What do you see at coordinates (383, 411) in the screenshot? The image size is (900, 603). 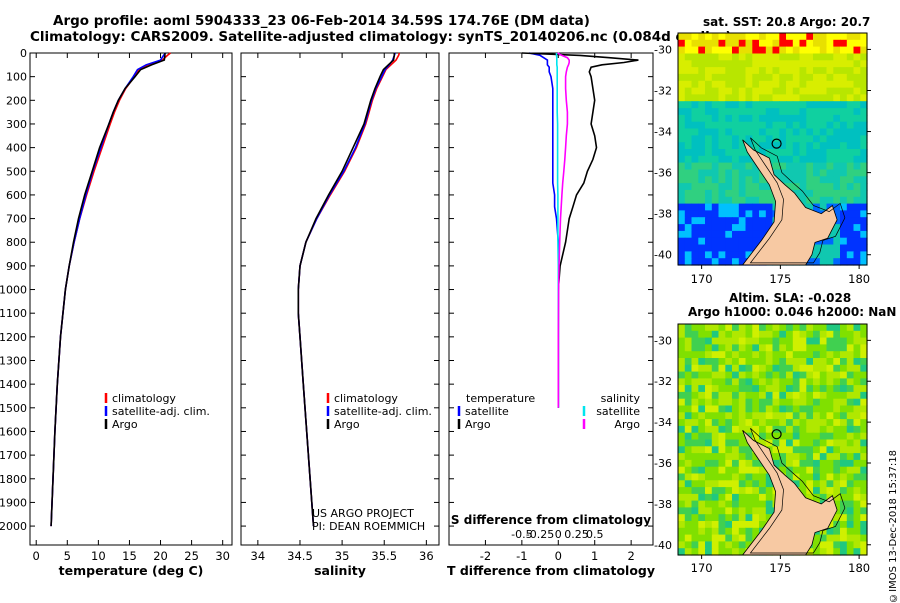 I see `salinity-legend-label: satellite-adj. clim.` at bounding box center [383, 411].